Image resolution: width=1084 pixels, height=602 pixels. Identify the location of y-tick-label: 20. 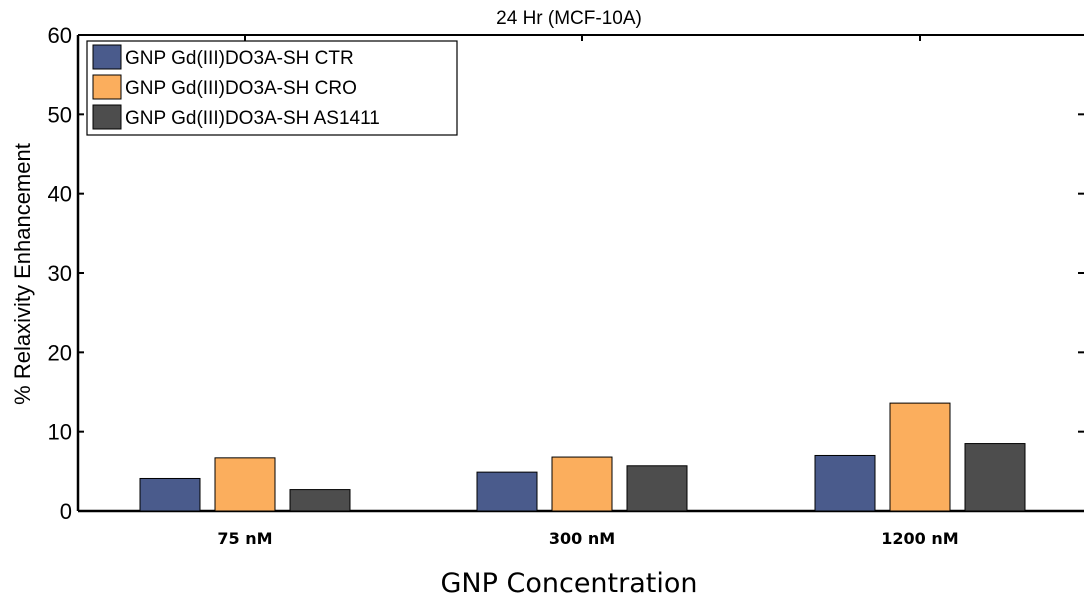
(60, 352).